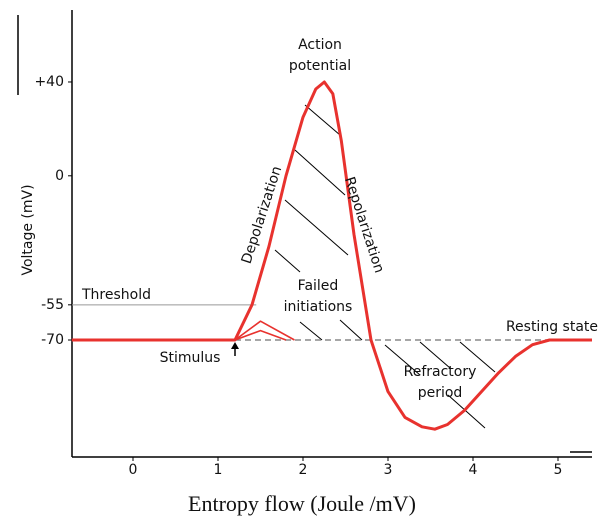  I want to click on resting-label: Resting state, so click(552, 327).